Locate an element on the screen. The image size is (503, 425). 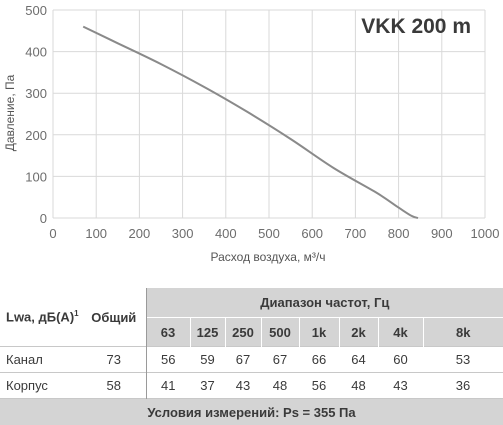
y-tick-label: 400 is located at coordinates (36, 52).